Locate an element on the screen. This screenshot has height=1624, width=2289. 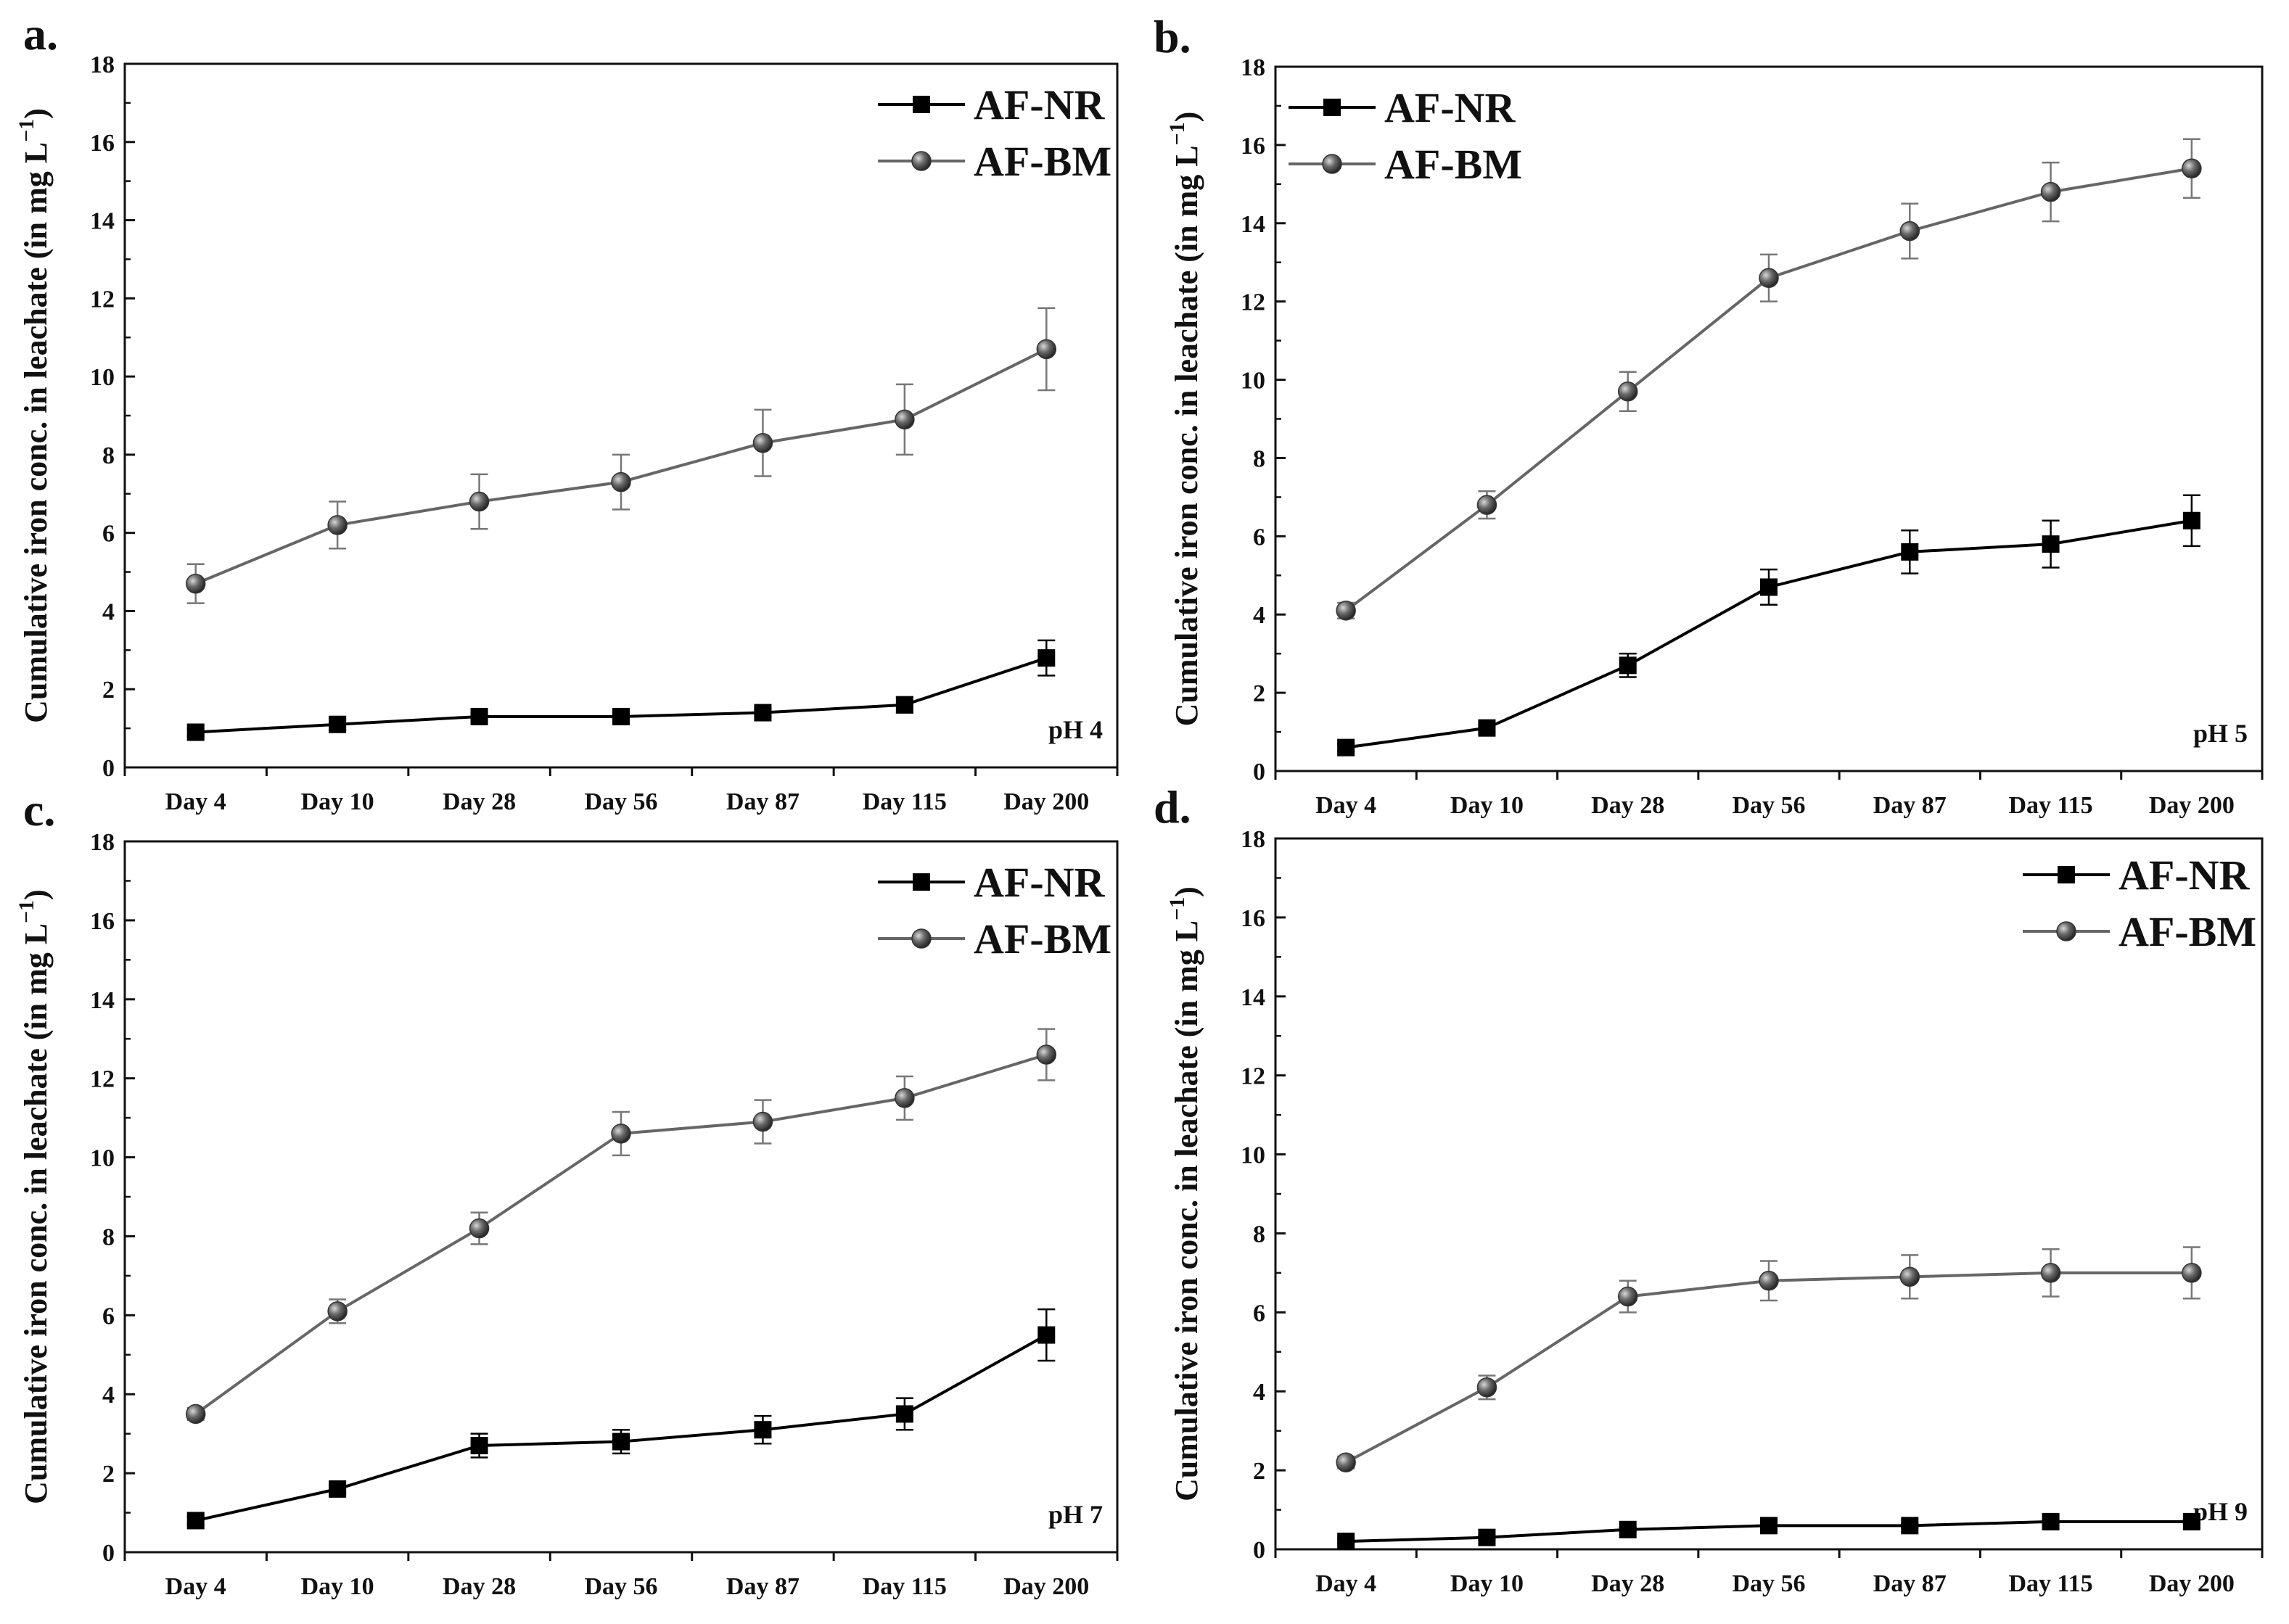
panel-label: d. is located at coordinates (1172, 807).